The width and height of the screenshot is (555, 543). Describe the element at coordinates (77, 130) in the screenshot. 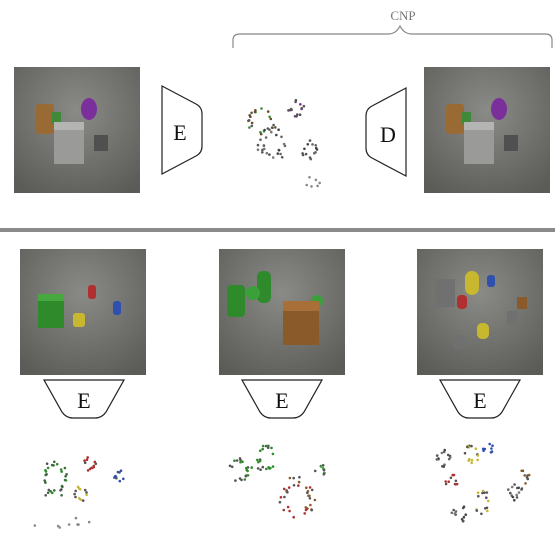

I see `input-scene-image` at that location.